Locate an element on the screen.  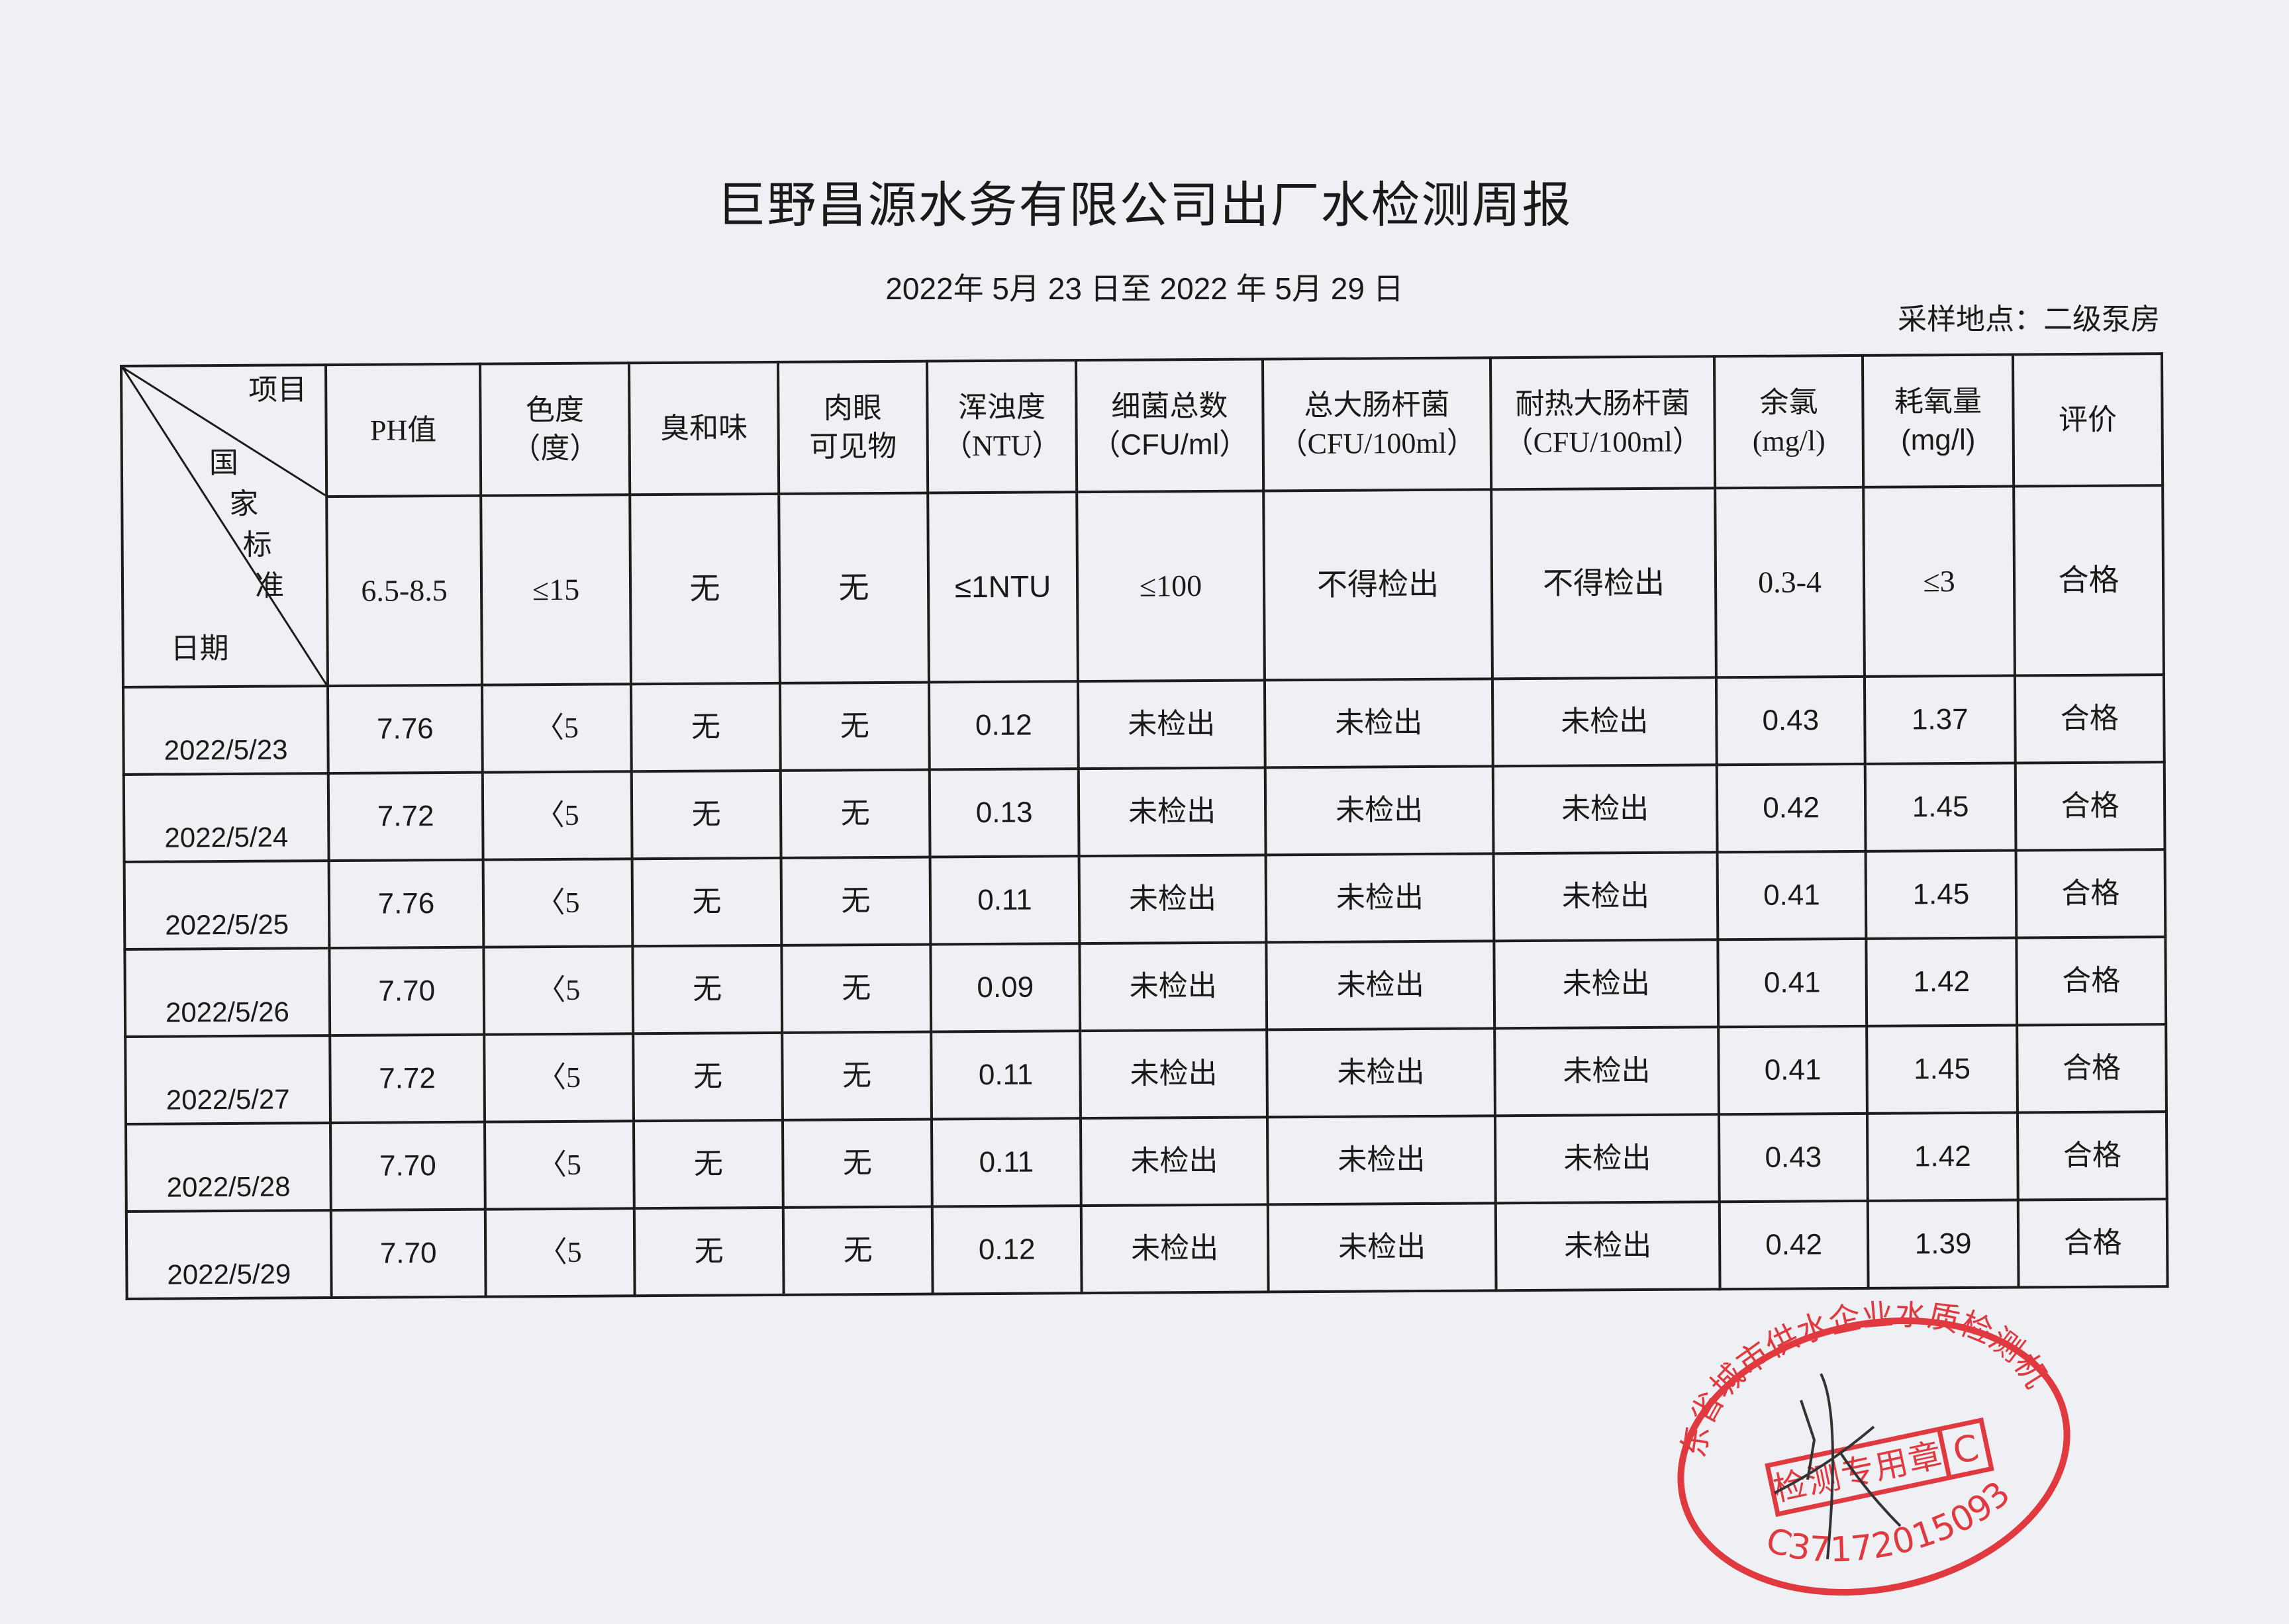
col-header-odor: 臭和味 is located at coordinates (703, 428).